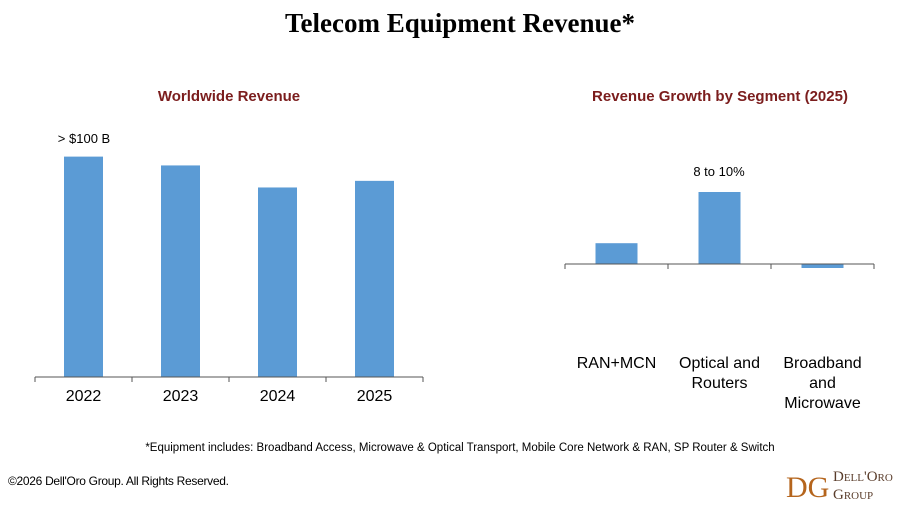  Describe the element at coordinates (720, 96) in the screenshot. I see `segment-growth-title: Revenue Growth by Segment (2025)` at that location.